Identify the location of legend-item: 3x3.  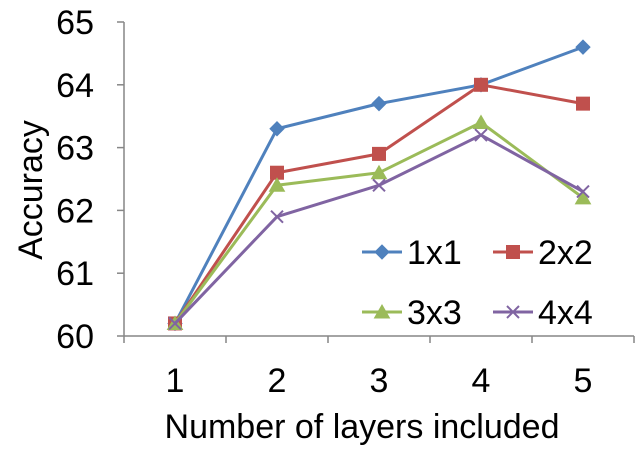
(412, 313).